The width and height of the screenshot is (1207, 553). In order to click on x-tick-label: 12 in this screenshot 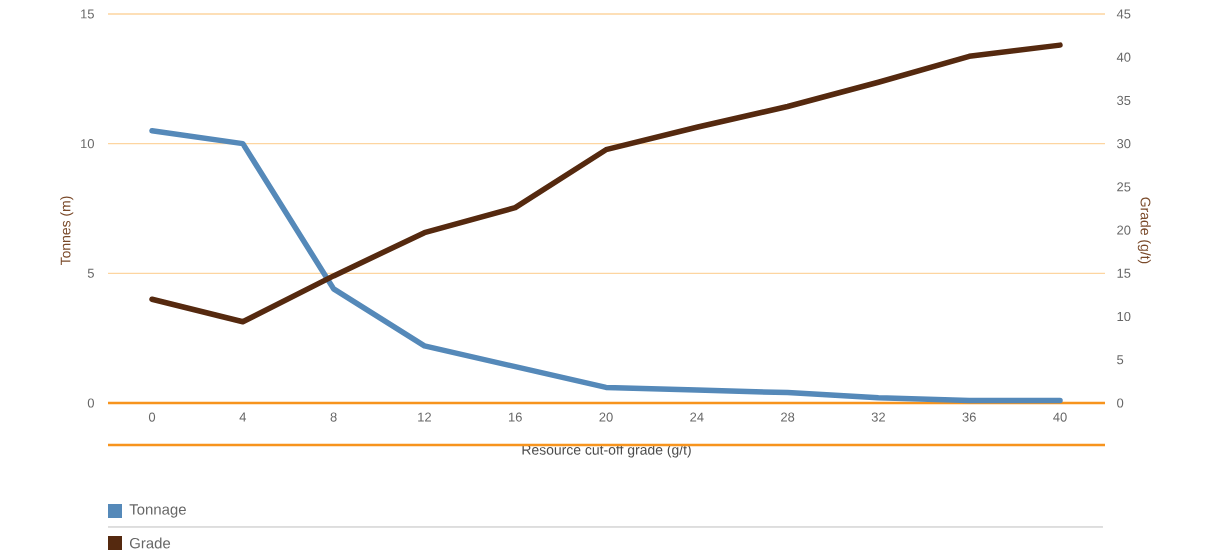, I will do `click(424, 417)`.